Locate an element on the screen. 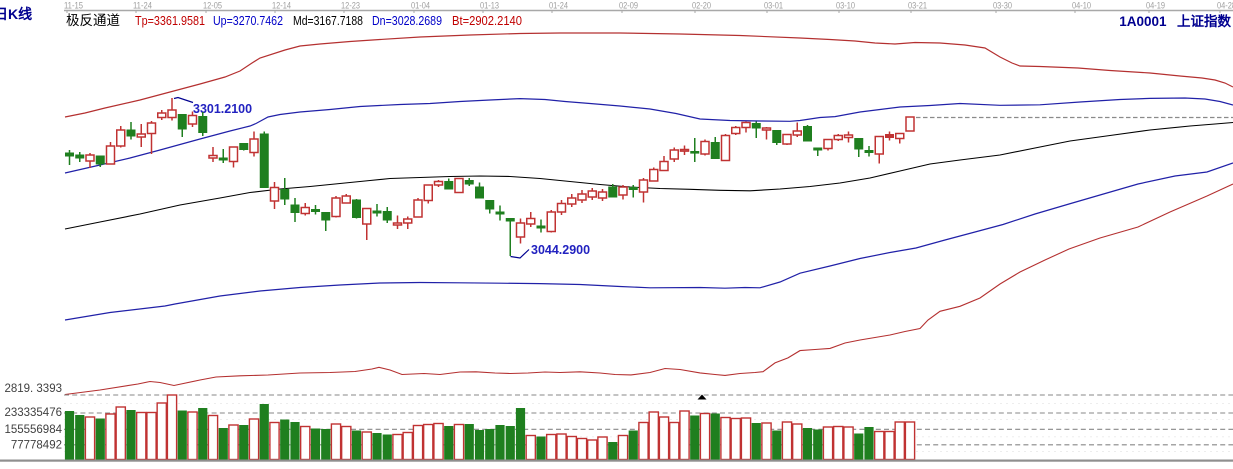 The height and width of the screenshot is (469, 1233). svg-text: 77778492 is located at coordinates (36, 446).